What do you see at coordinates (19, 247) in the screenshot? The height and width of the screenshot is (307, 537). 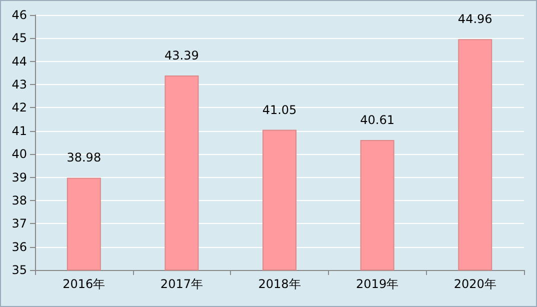 I see `y-tick-label: 36` at bounding box center [19, 247].